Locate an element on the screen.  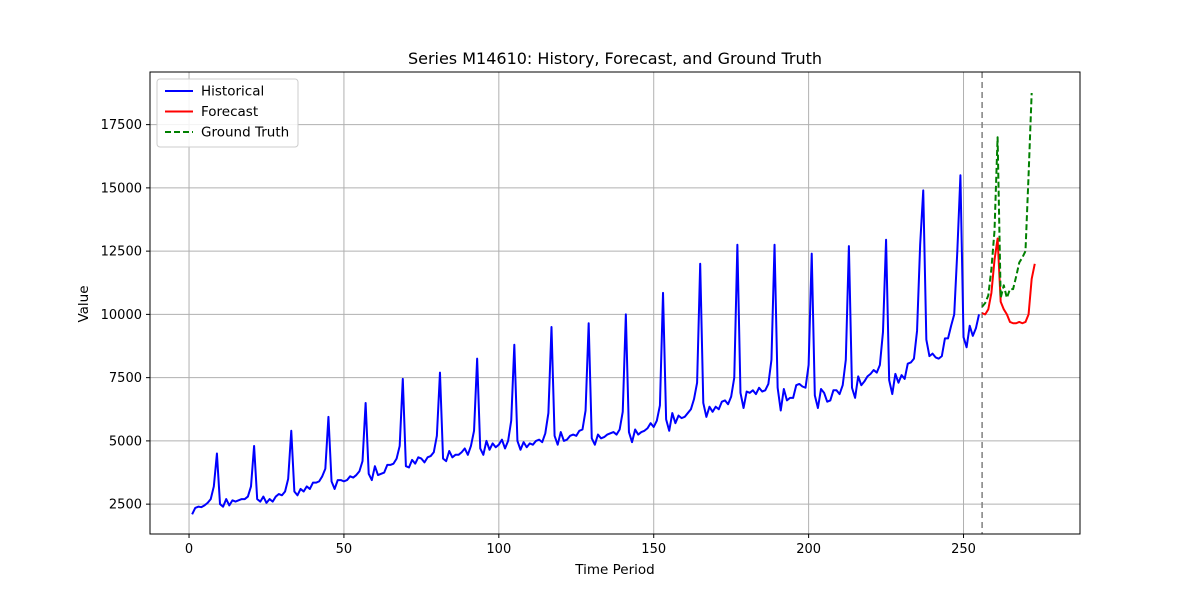
y-axis: 2500 5000 7500 10000 12500 15000 17500 is located at coordinates (125, 315).